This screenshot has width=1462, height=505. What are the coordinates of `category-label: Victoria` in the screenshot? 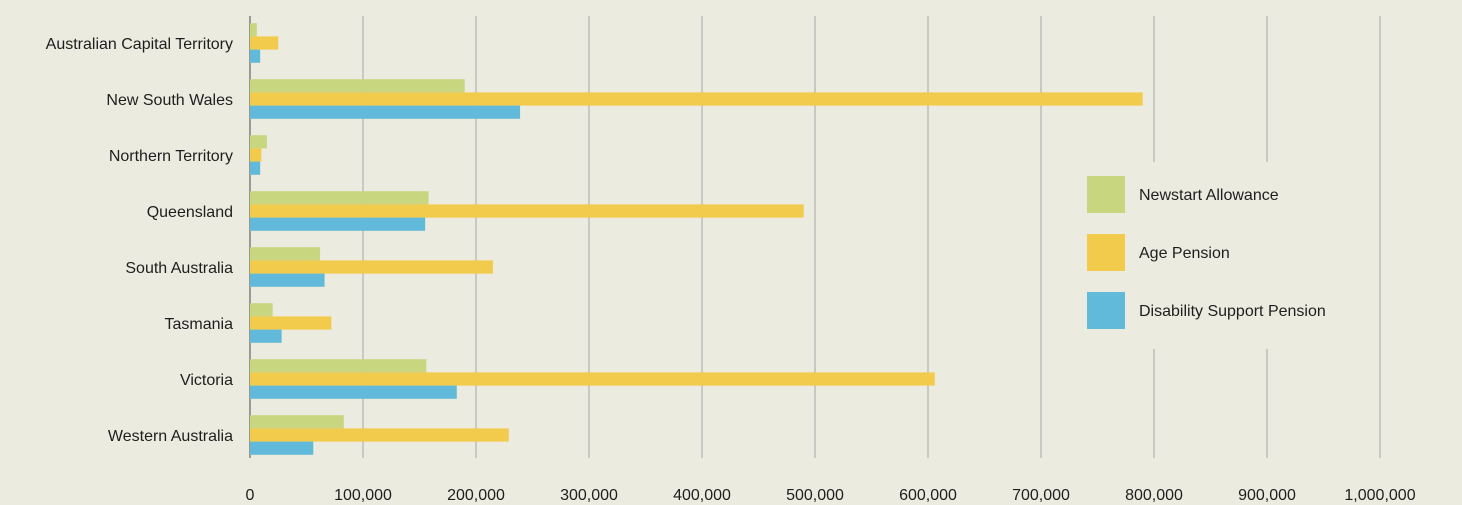 It's located at (206, 380).